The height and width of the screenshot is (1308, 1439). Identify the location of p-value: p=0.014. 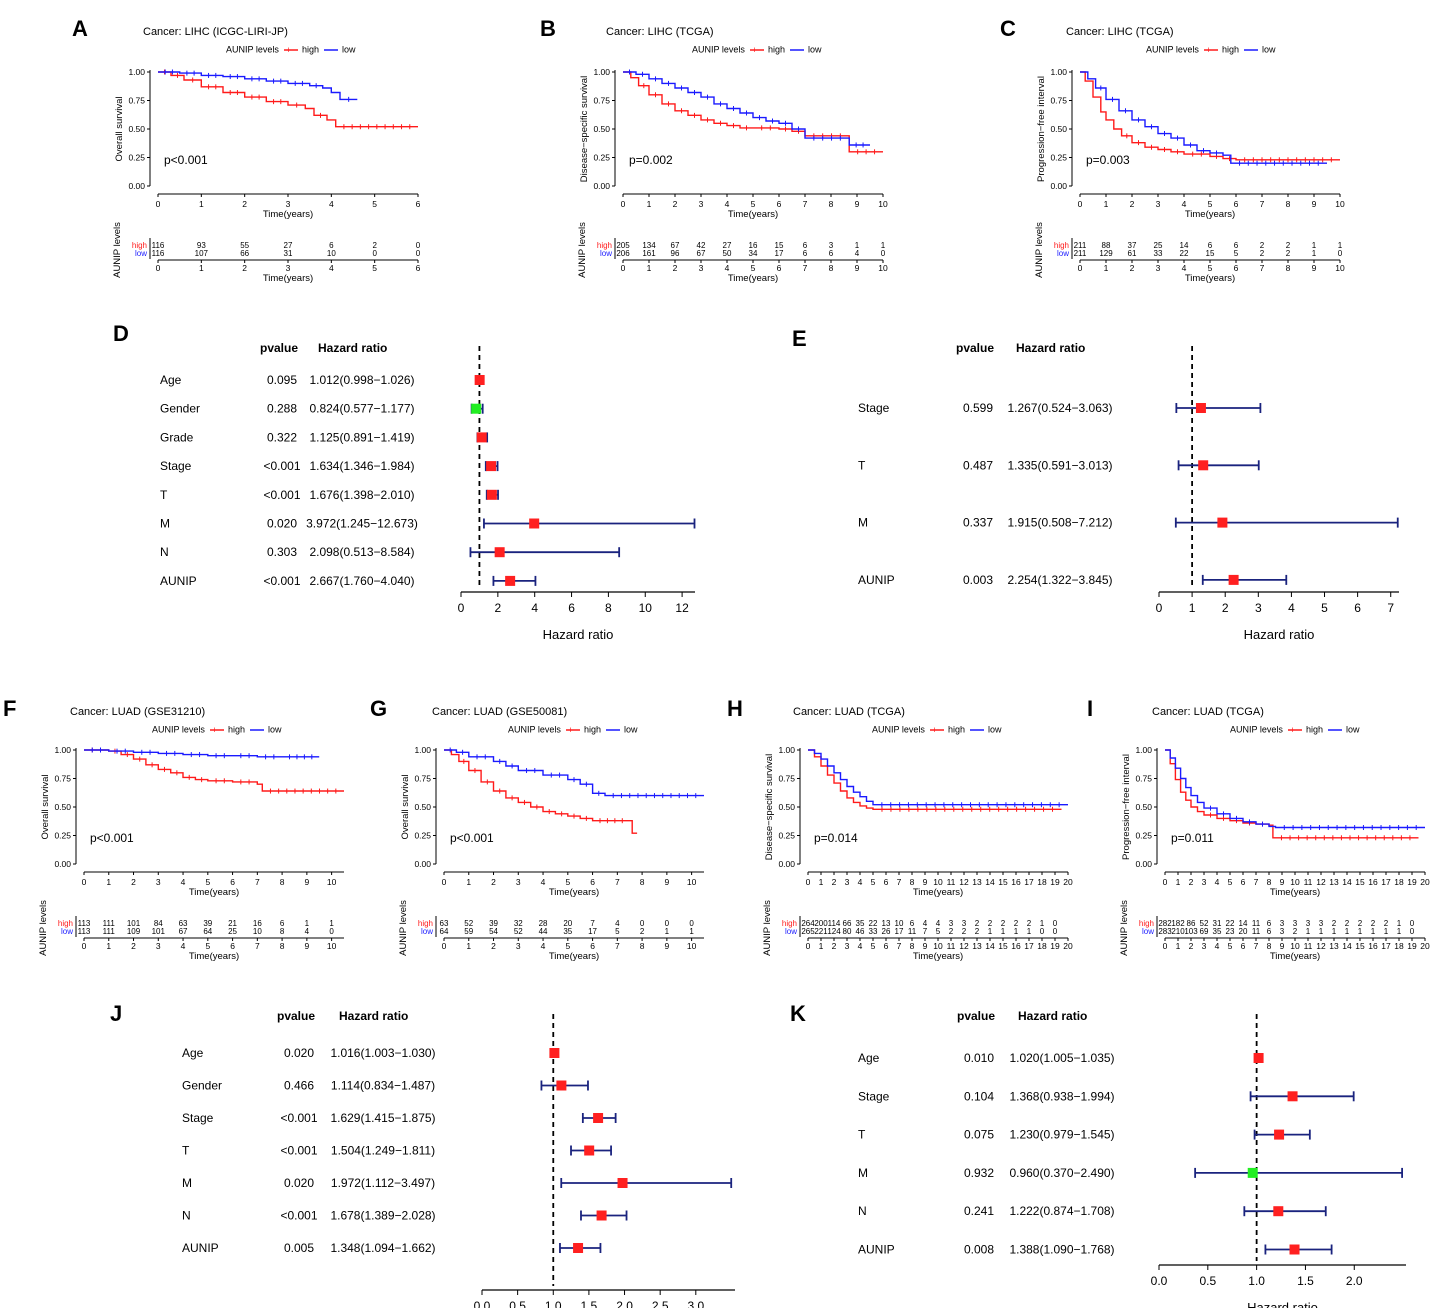
(836, 838).